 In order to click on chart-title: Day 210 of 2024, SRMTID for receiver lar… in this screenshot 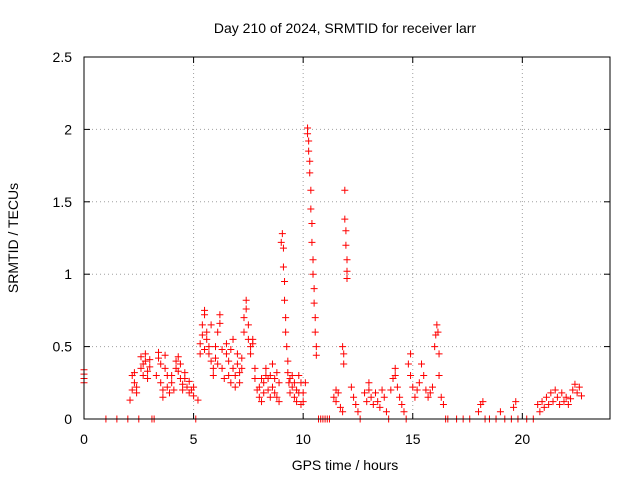, I will do `click(345, 28)`.